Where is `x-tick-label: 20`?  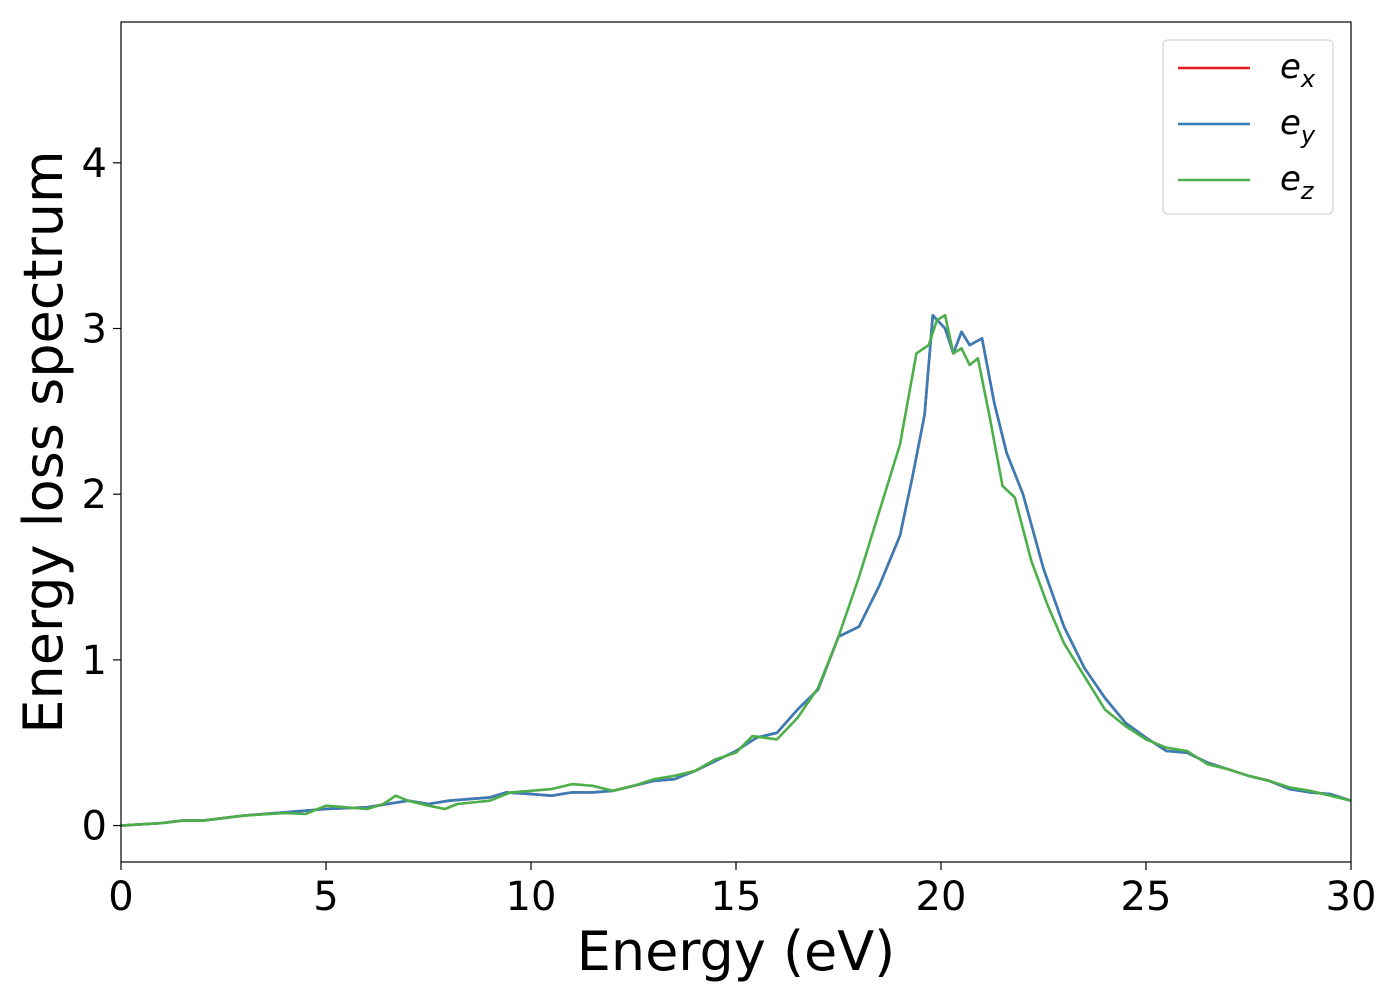
x-tick-label: 20 is located at coordinates (941, 897).